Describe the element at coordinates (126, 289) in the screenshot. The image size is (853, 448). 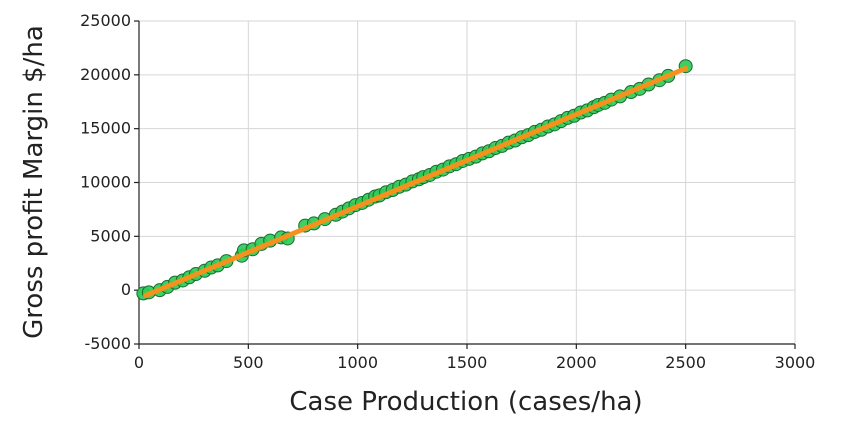
I see `y-tick-label: 0` at that location.